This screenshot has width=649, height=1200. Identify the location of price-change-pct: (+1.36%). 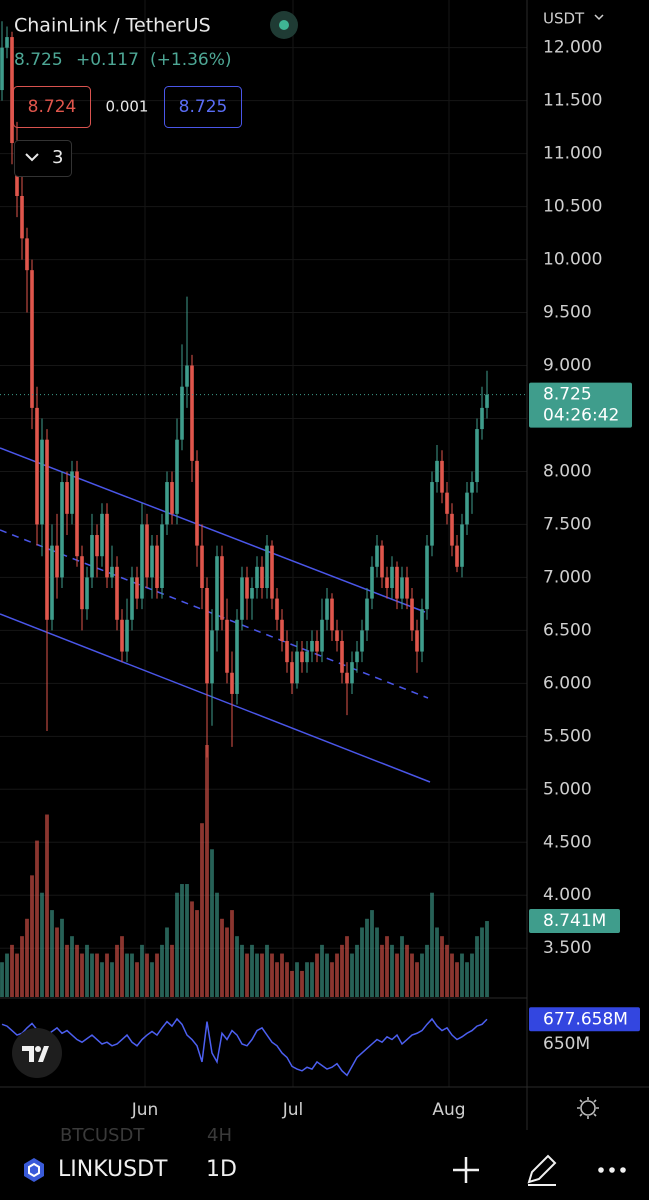
(191, 60).